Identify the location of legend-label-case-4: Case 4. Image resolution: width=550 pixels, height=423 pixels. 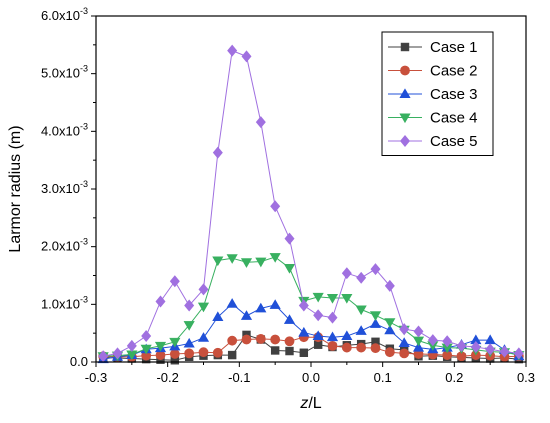
(454, 118).